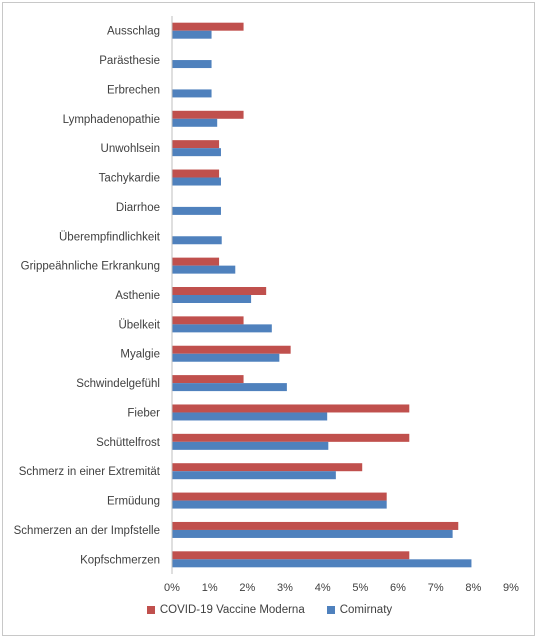 This screenshot has width=539, height=640. I want to click on category-label: Asthenie, so click(137, 296).